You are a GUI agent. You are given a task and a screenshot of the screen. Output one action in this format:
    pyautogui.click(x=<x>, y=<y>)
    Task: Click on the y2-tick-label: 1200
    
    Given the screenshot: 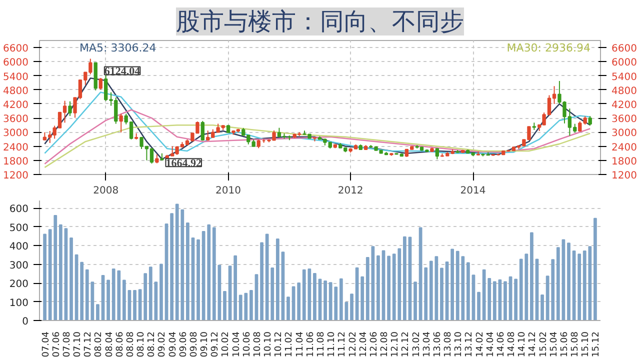 What is the action you would take?
    pyautogui.click(x=624, y=176)
    